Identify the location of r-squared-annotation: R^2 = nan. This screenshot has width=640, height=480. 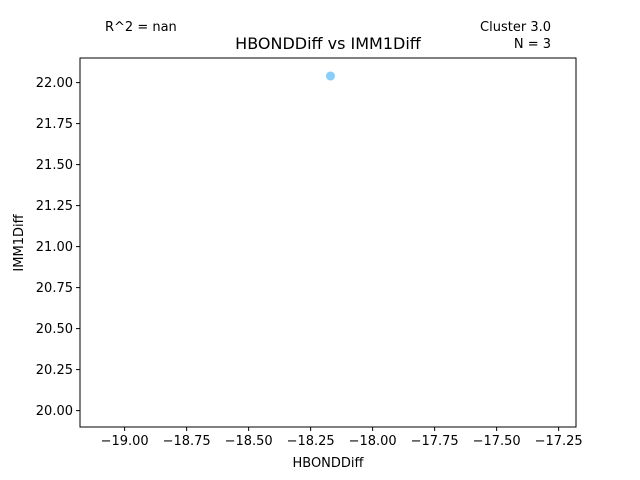
(141, 27).